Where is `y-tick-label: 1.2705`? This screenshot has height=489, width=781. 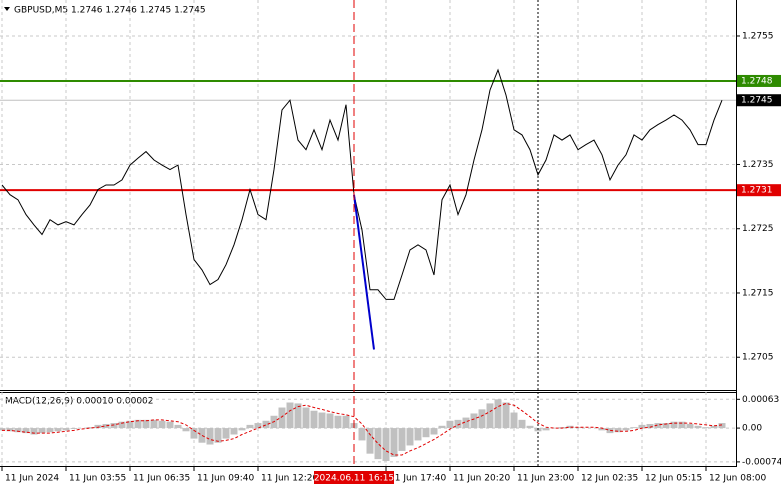 y-tick-label: 1.2705 is located at coordinates (758, 358).